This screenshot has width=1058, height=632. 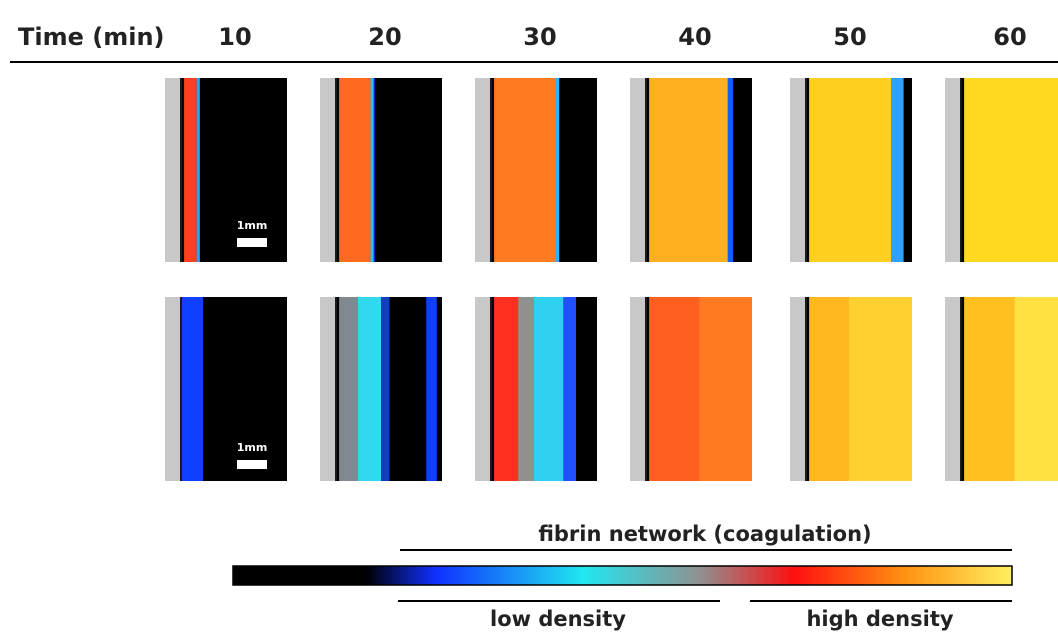 What do you see at coordinates (558, 619) in the screenshot?
I see `low-label: low density` at bounding box center [558, 619].